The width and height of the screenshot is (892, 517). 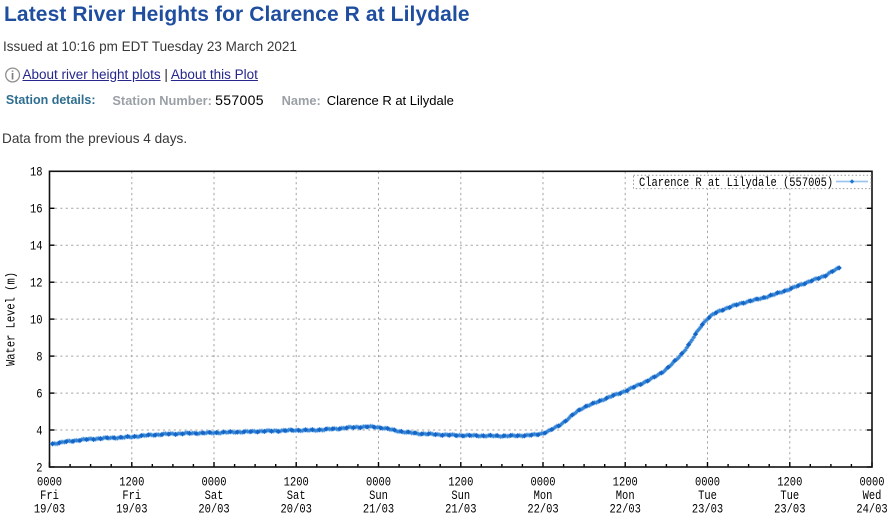 I want to click on svg-text: 4, so click(x=39, y=430).